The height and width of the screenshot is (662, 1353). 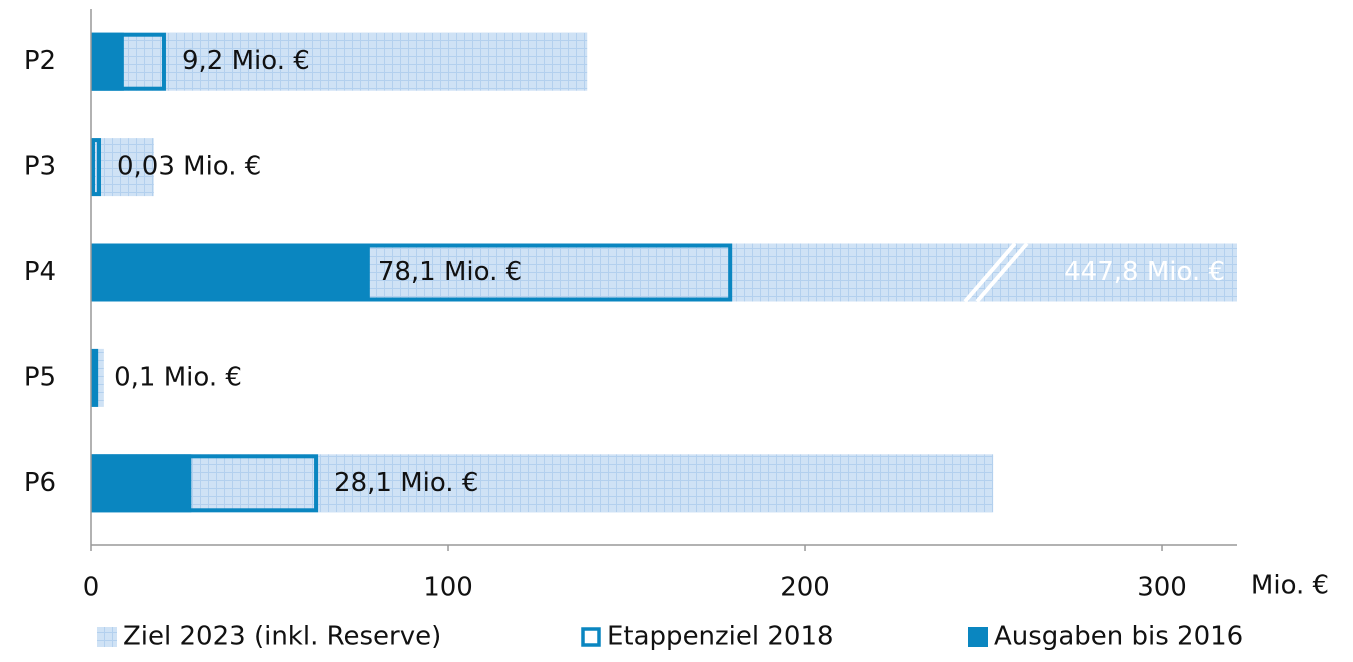 What do you see at coordinates (178, 377) in the screenshot?
I see `value-label: 0,1 Mio. €` at bounding box center [178, 377].